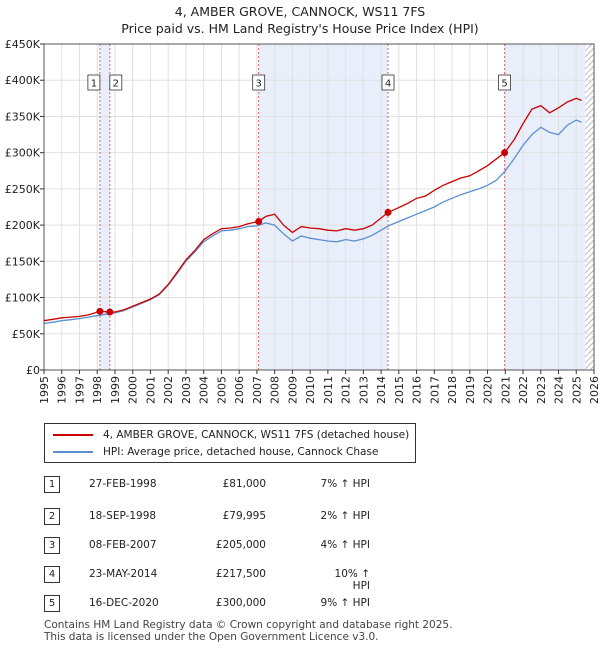  Describe the element at coordinates (52, 574) in the screenshot. I see `sale-number: 4` at that location.